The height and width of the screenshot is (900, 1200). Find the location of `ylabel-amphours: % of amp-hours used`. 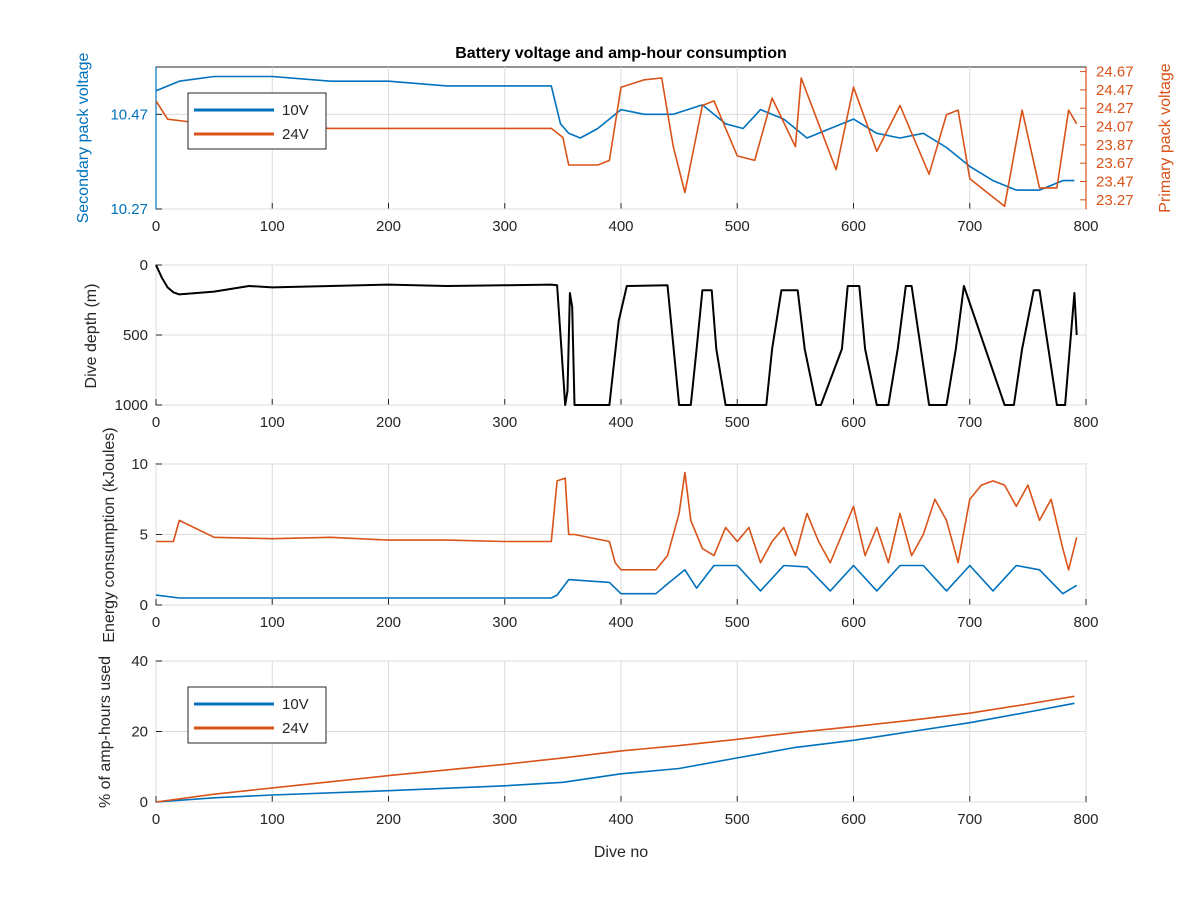

ylabel-amphours: % of amp-hours used is located at coordinates (105, 732).